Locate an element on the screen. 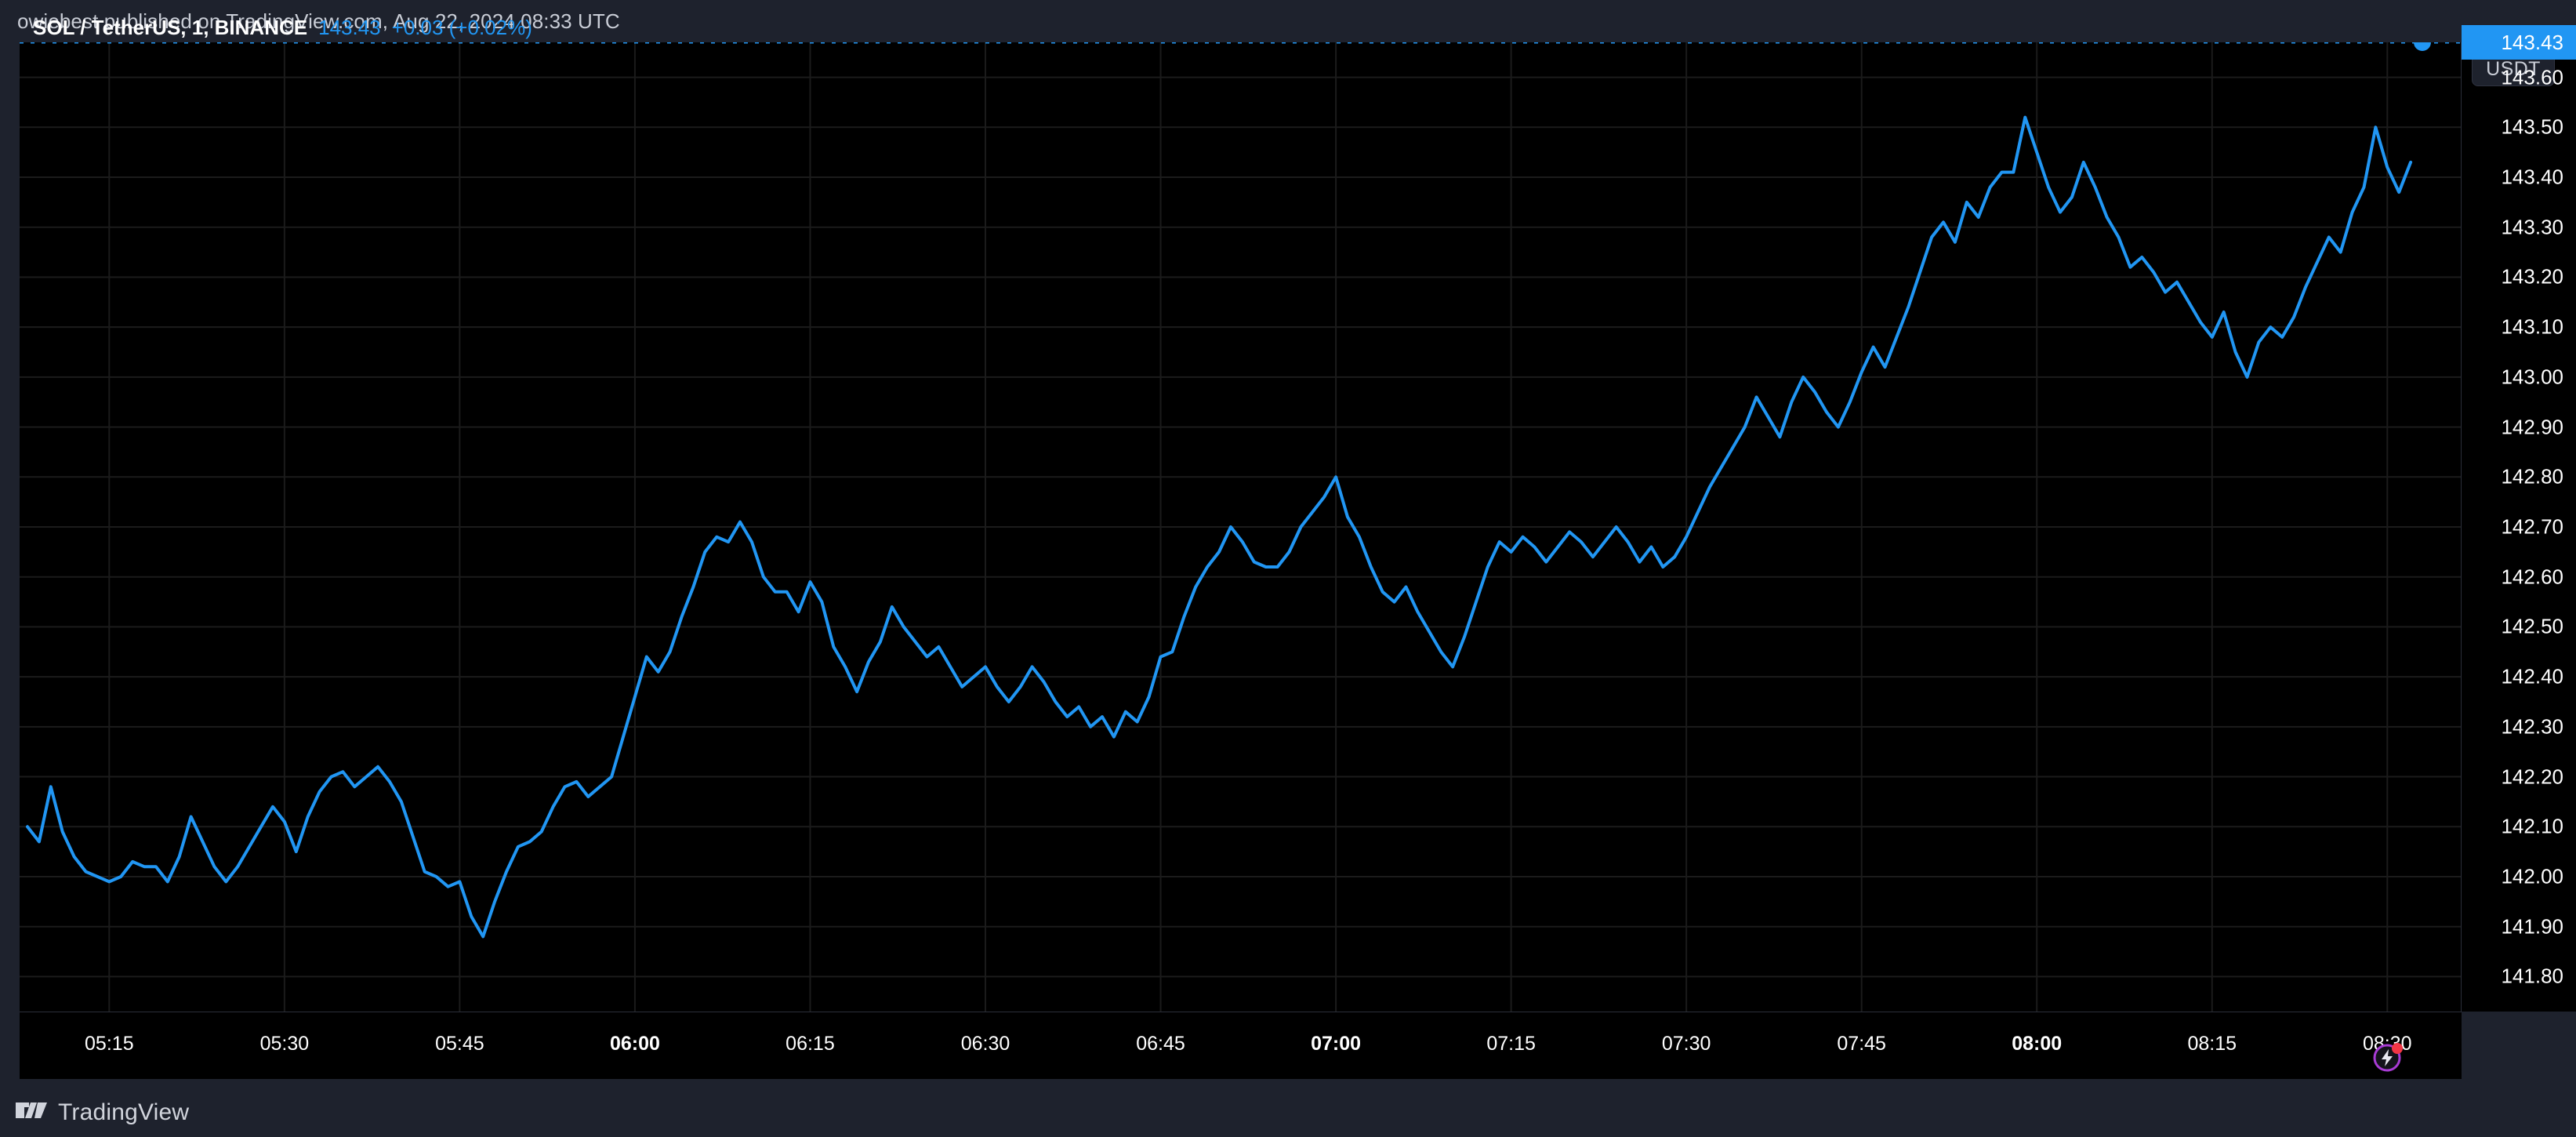 Image resolution: width=2576 pixels, height=1137 pixels. last-price-marker is located at coordinates (2422, 46).